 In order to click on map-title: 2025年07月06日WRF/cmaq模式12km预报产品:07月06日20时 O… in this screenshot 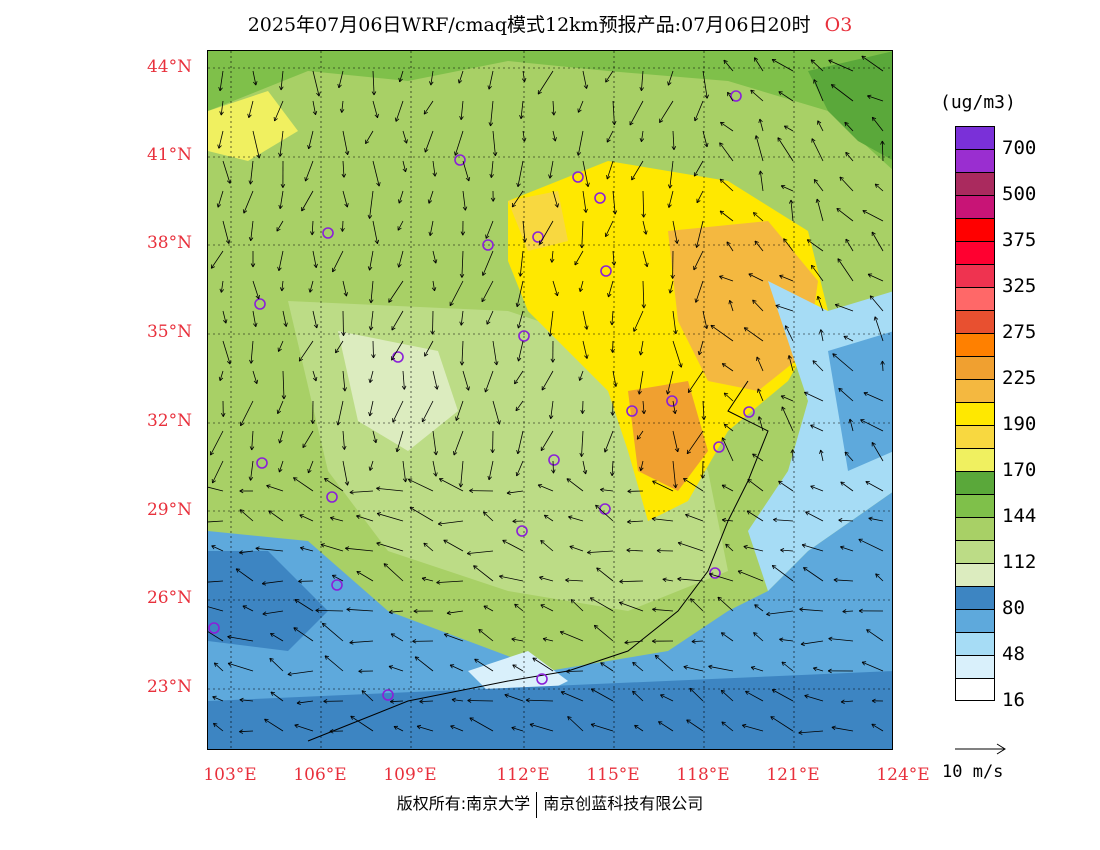, I will do `click(550, 23)`.